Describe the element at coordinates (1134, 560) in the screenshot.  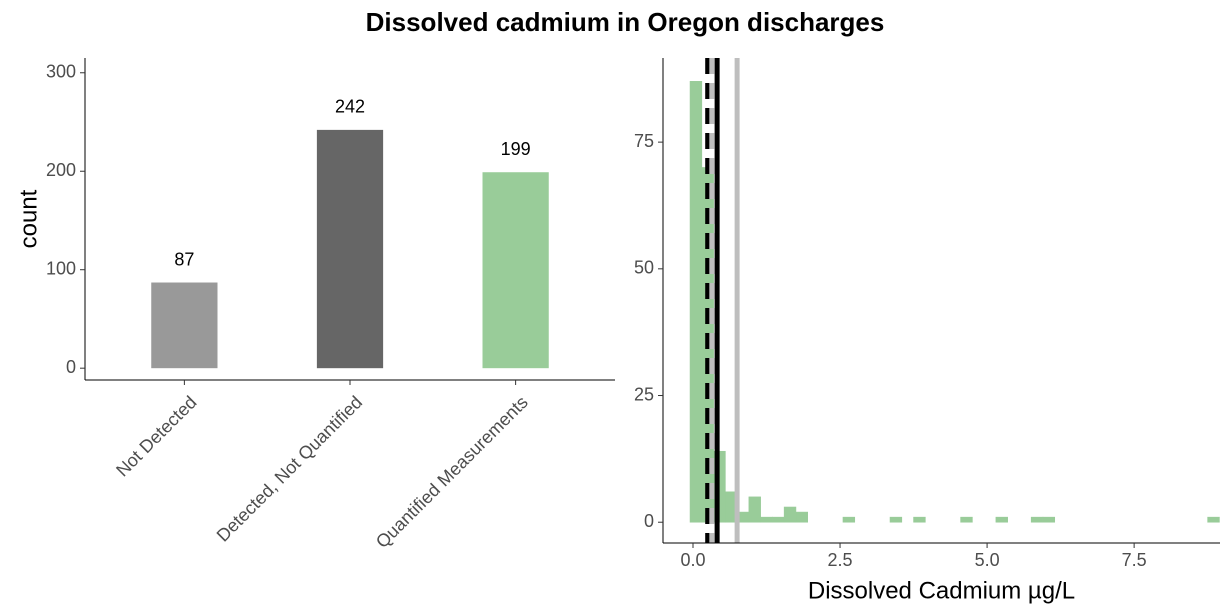
I see `x-tick-label: 7.5` at that location.